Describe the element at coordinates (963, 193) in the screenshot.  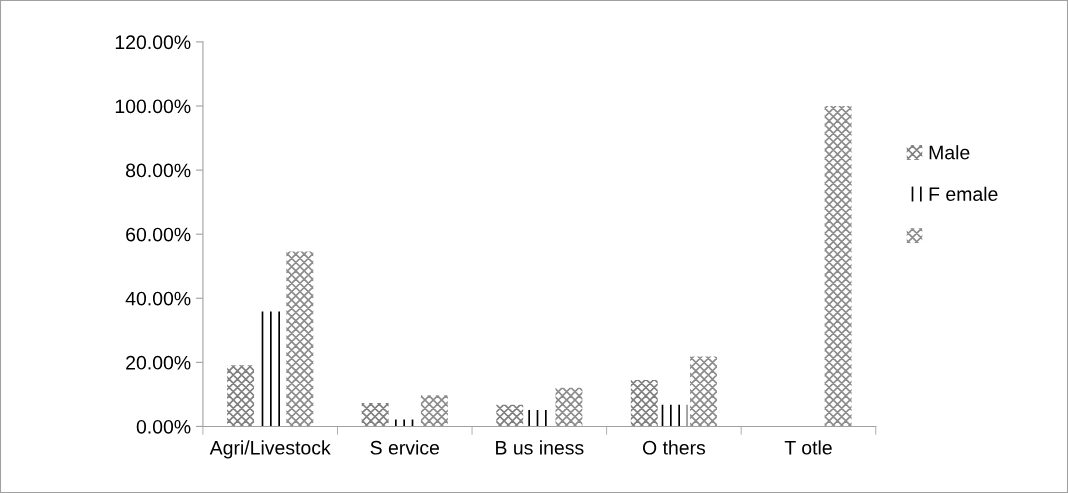
I see `legend-label: F emale` at that location.